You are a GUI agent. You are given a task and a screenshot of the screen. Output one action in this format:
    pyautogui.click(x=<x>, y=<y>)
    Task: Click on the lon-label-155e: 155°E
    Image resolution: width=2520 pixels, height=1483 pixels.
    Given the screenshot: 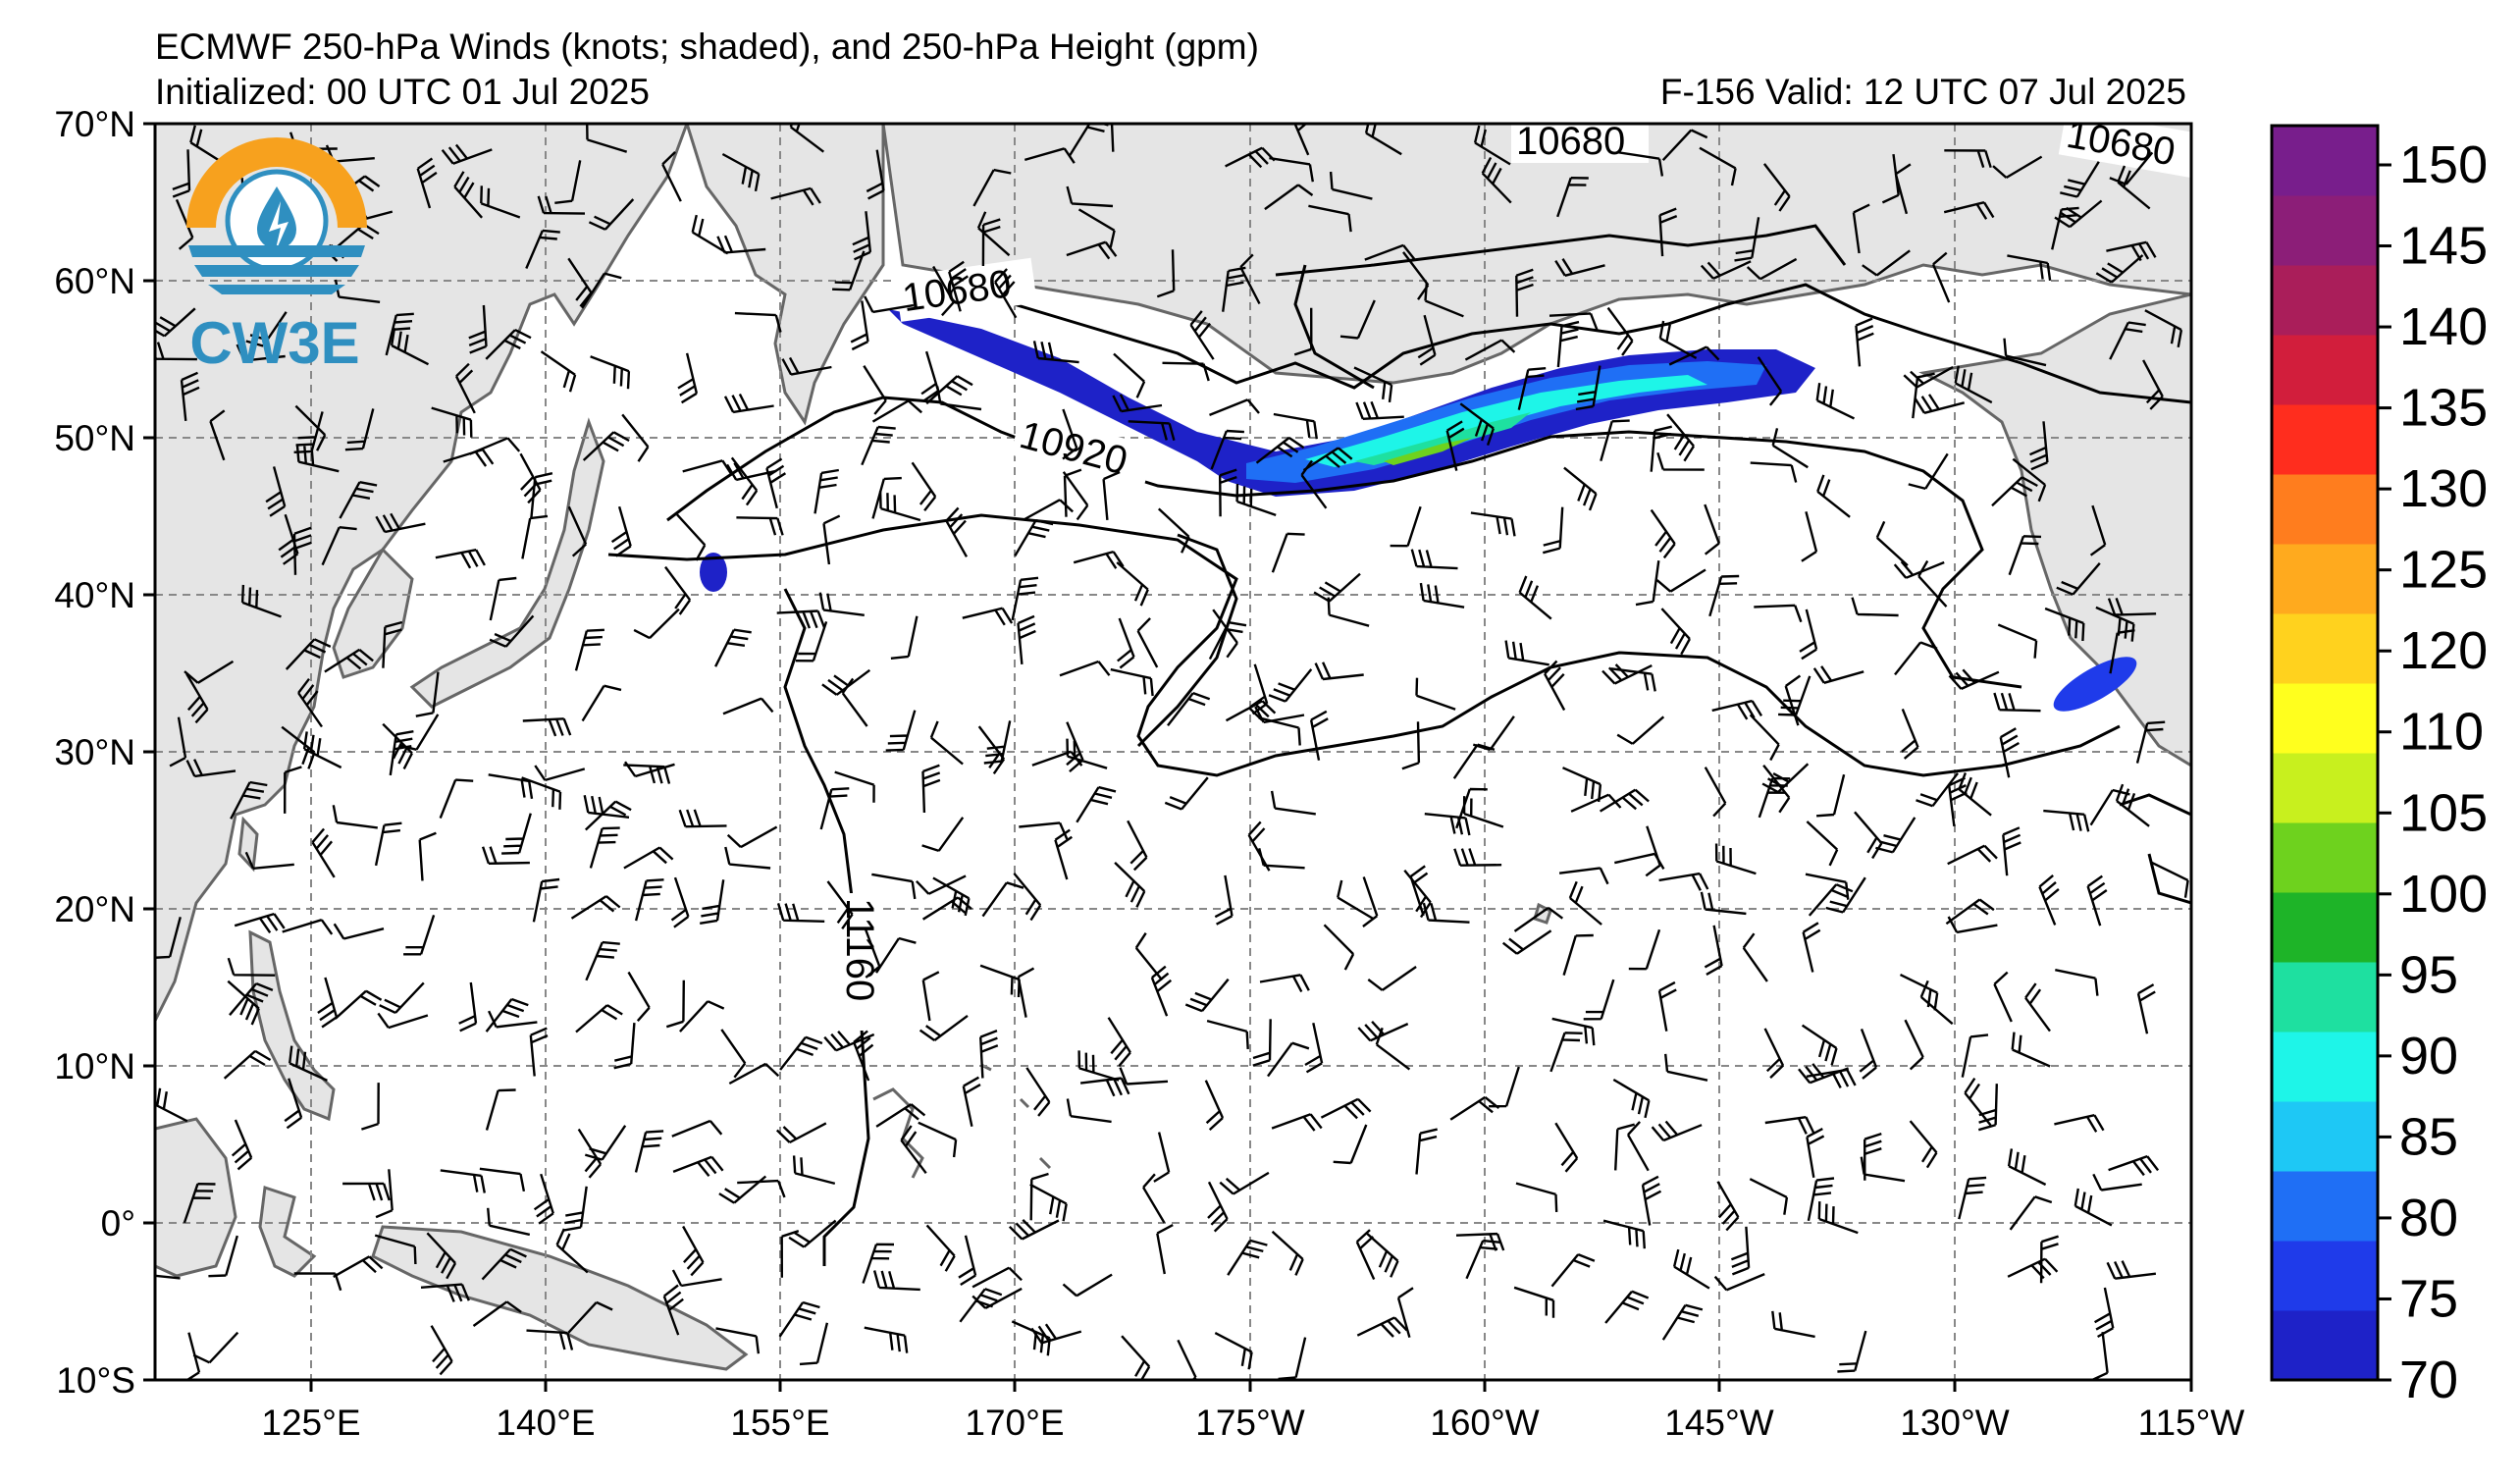 What is the action you would take?
    pyautogui.click(x=779, y=1423)
    